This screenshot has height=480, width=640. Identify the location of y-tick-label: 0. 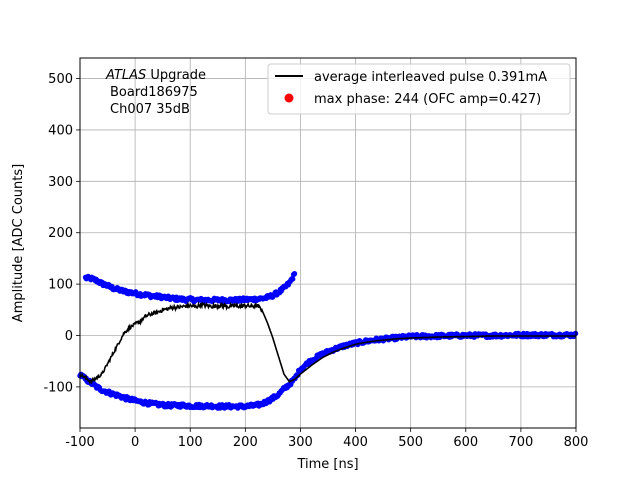
(69, 336).